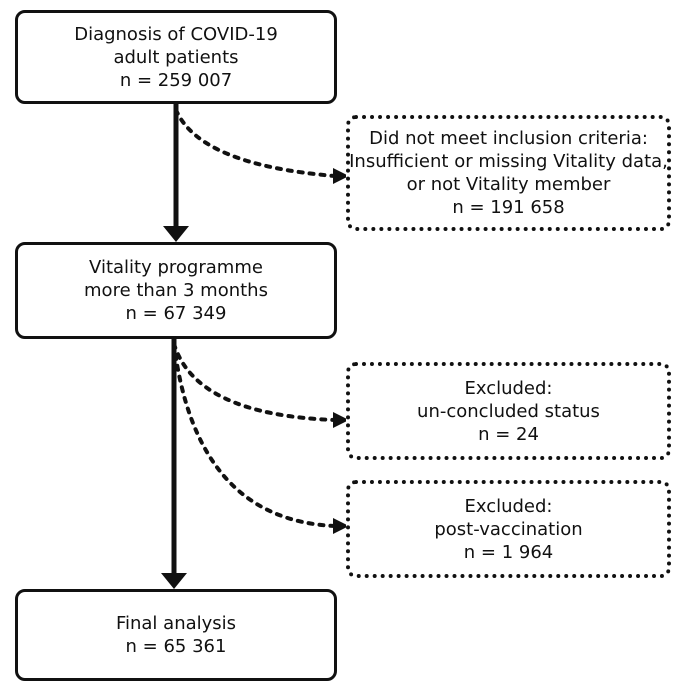  I want to click on excluded-status-line-2: un-concluded status, so click(508, 411).